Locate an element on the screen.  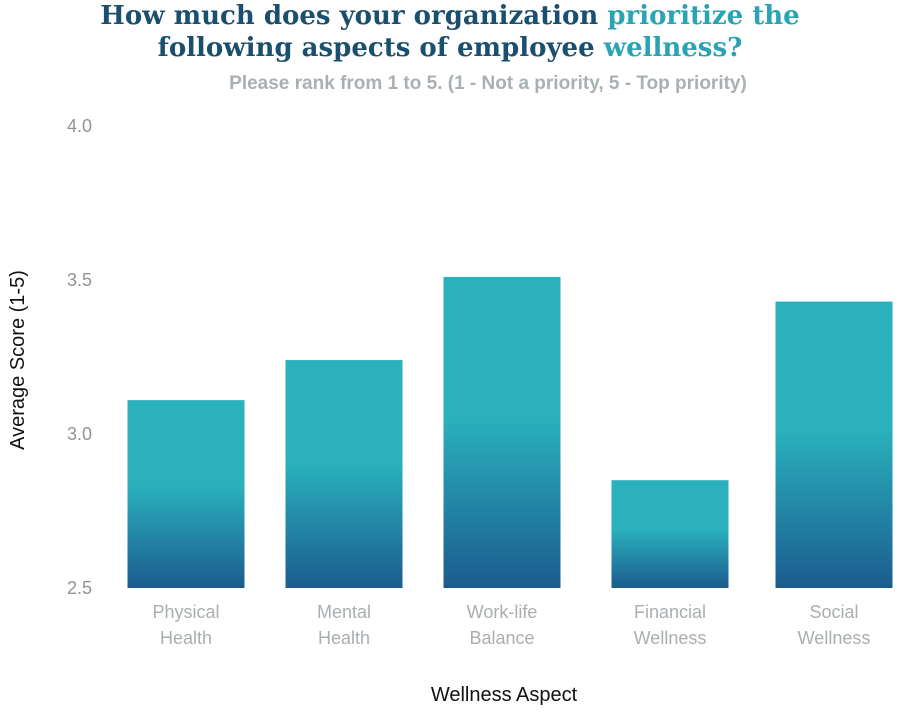
x-tick-label: Social is located at coordinates (833, 612).